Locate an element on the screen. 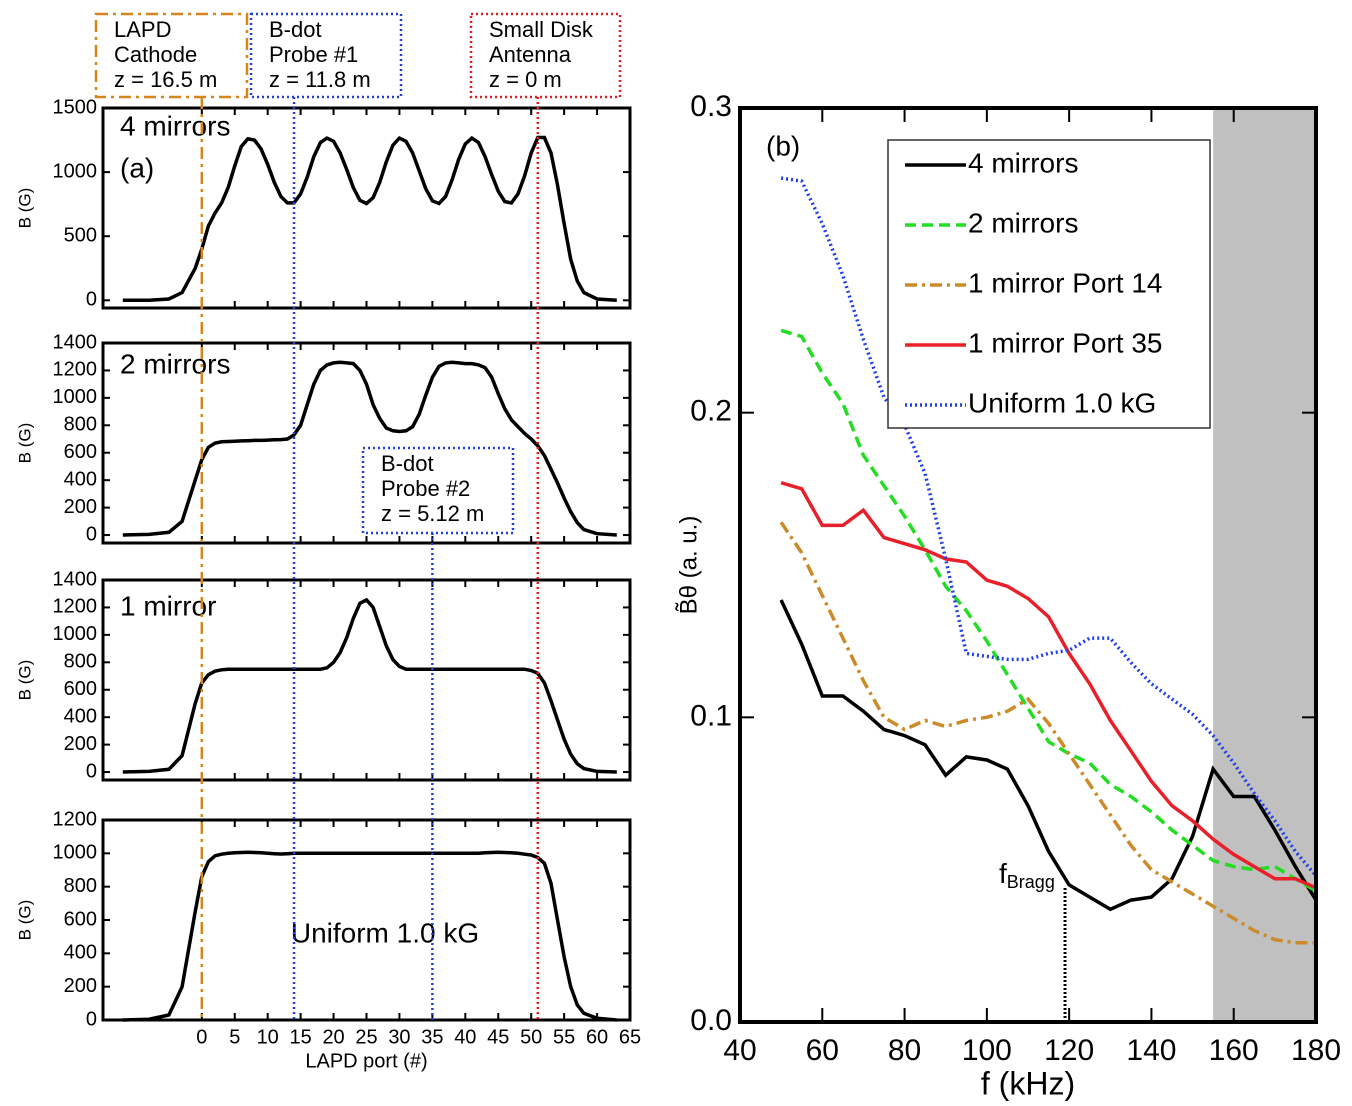  x-tick-label: 20 is located at coordinates (333, 1037).